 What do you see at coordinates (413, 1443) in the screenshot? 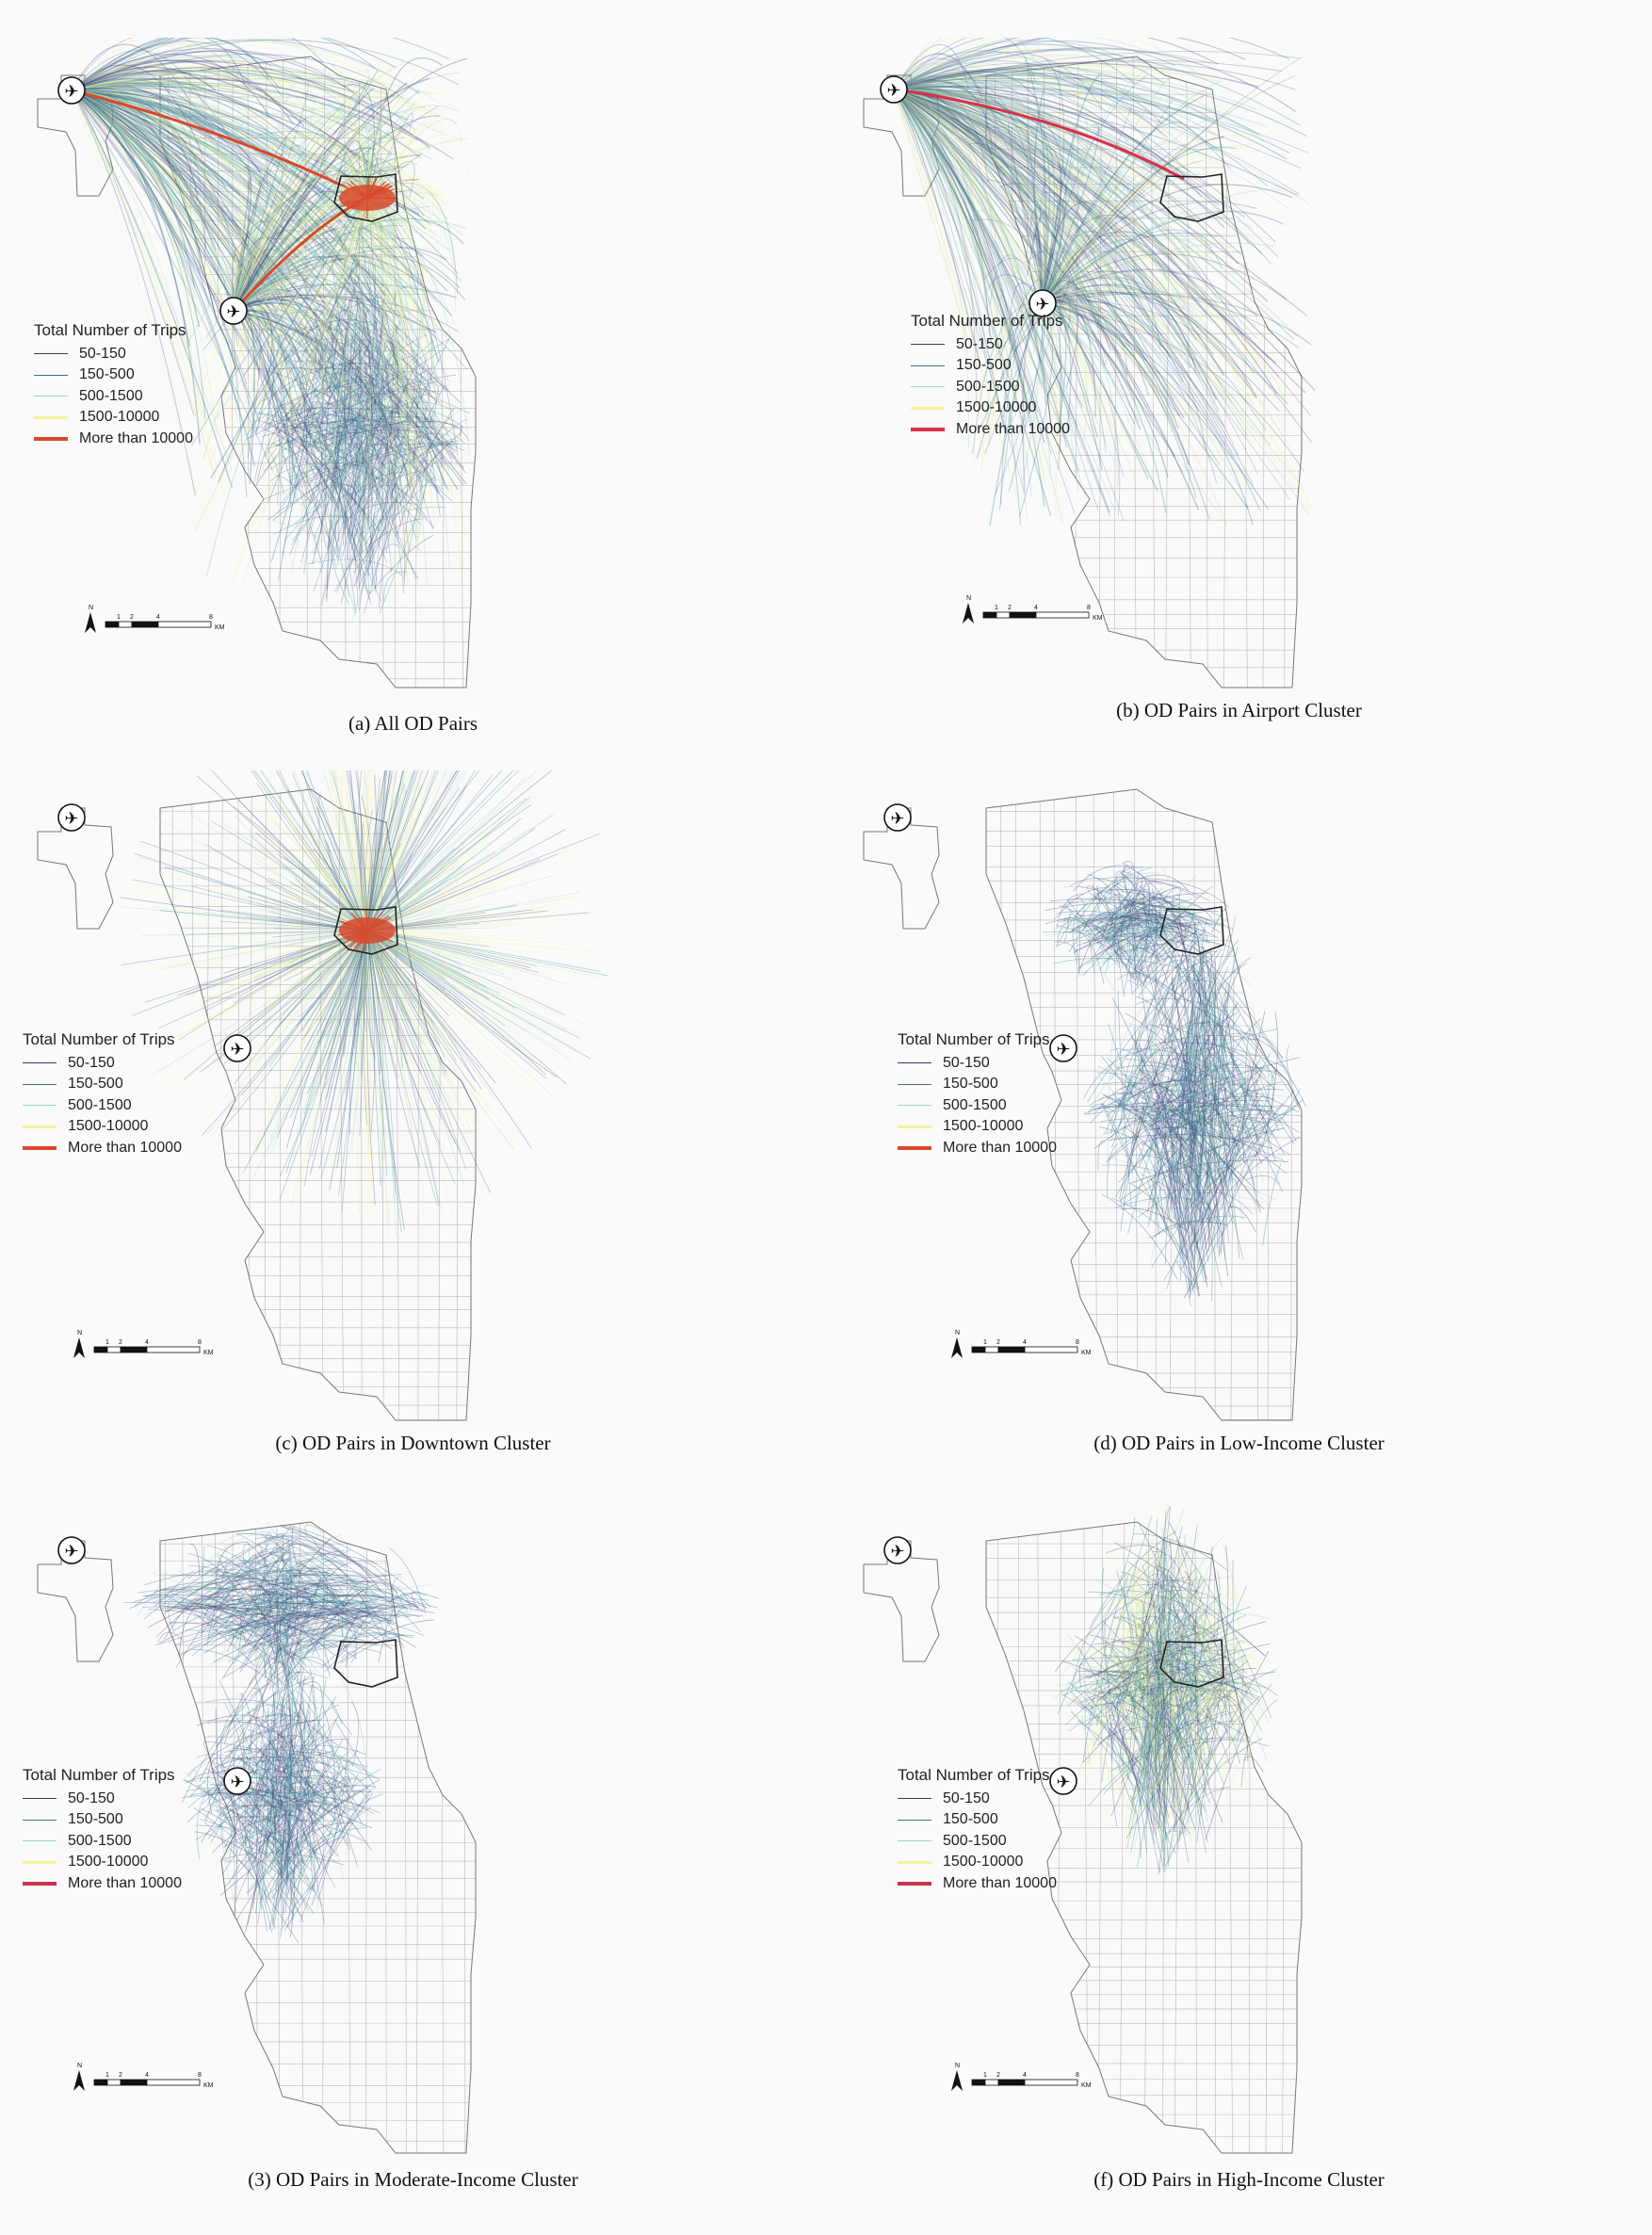
I see `panel-caption: (c) OD Pairs in Downtown Cluster` at bounding box center [413, 1443].